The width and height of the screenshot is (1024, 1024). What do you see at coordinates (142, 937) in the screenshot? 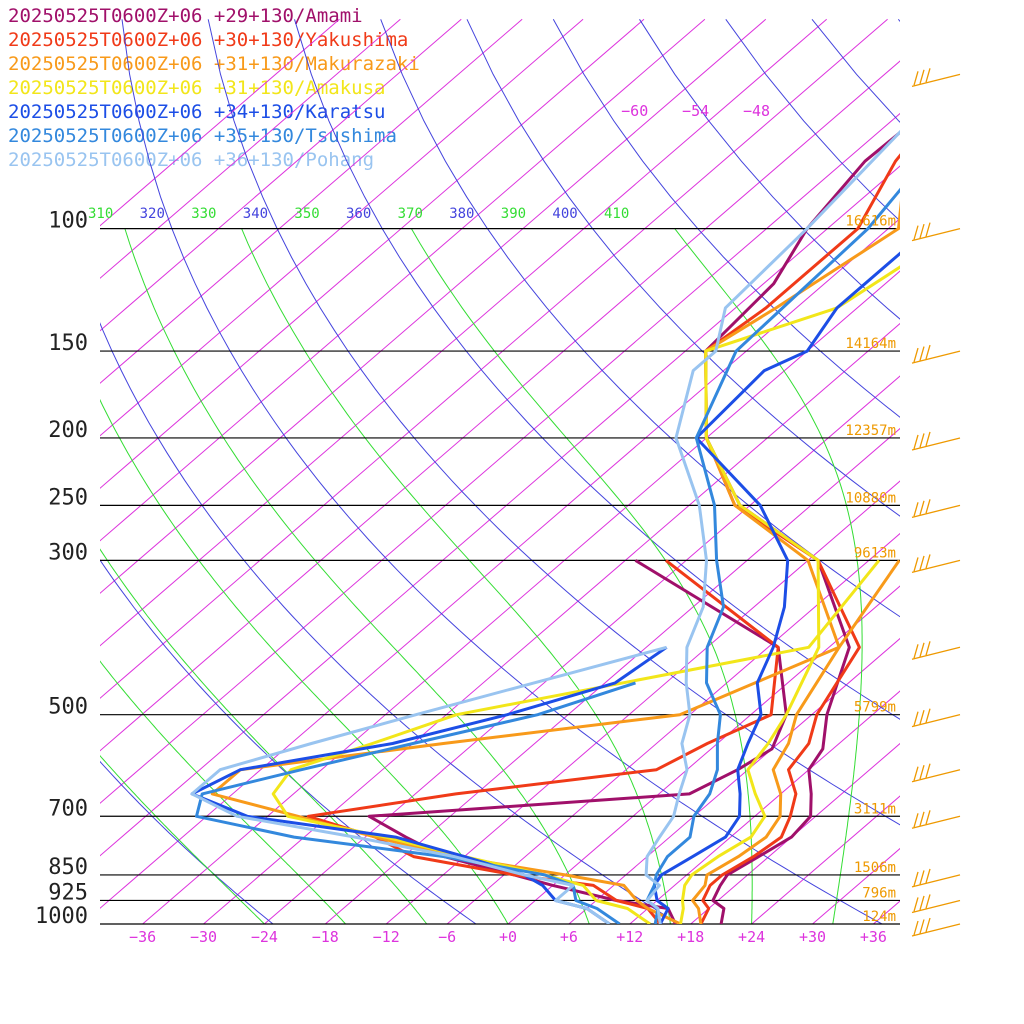
I see `x-tick-label: −36` at bounding box center [142, 937].